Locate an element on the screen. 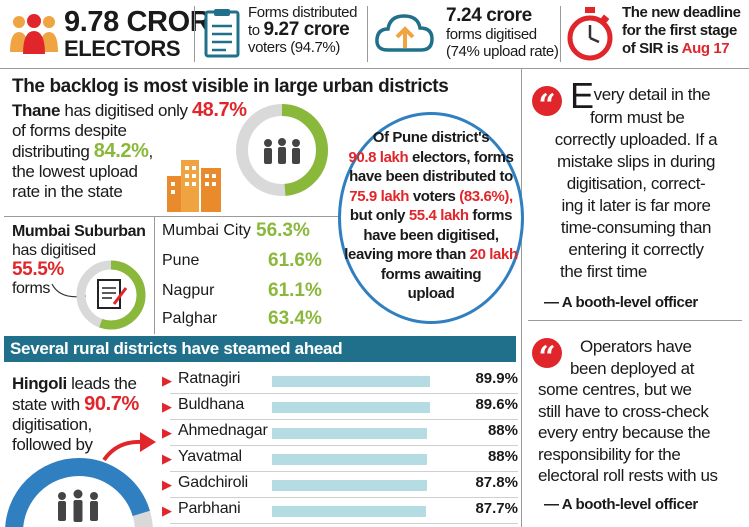 The image size is (749, 527). district-value: 87.8% is located at coordinates (496, 482).